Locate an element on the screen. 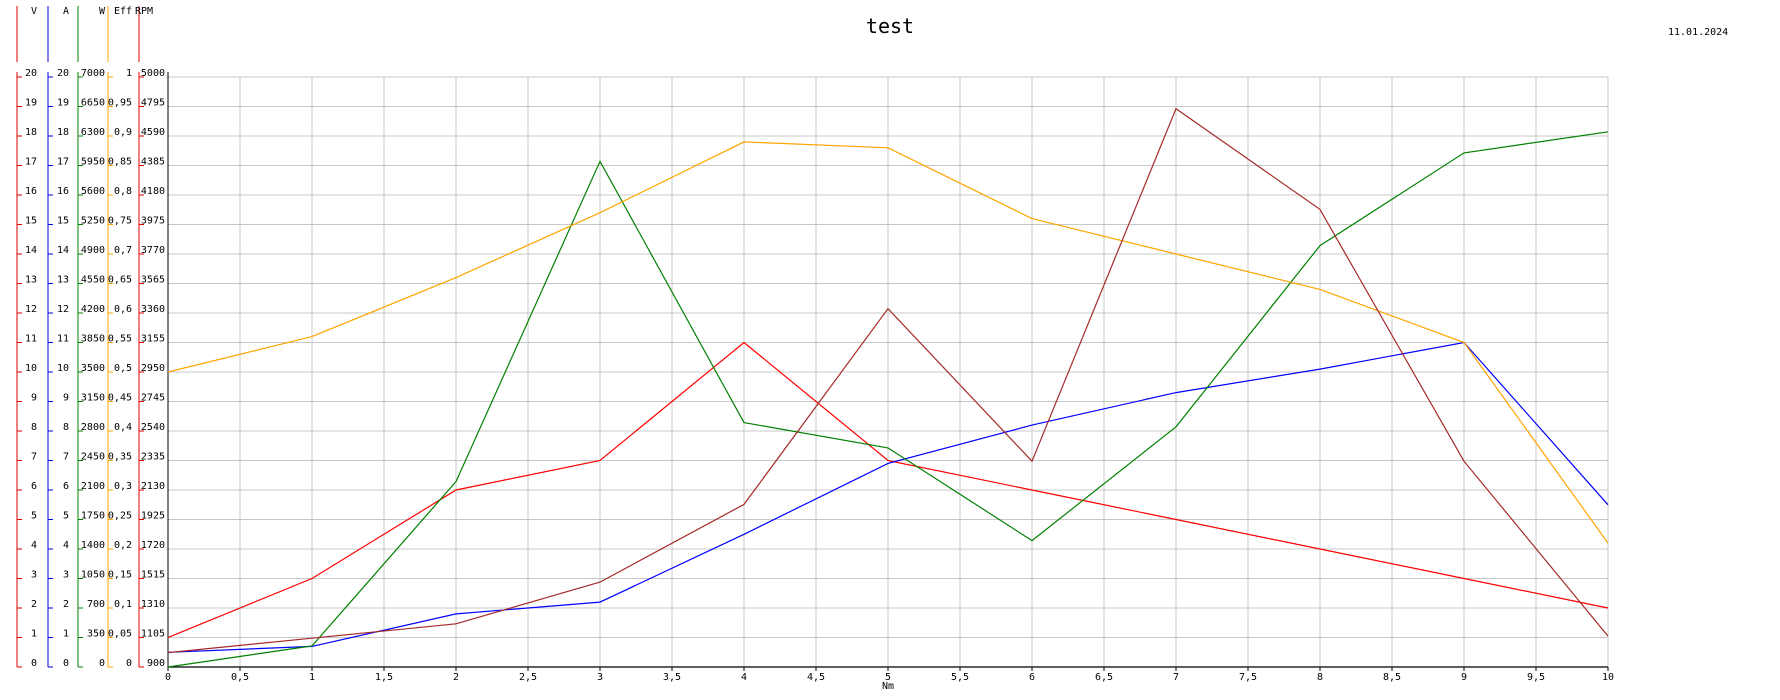  x-tick-label: 2 is located at coordinates (456, 677).